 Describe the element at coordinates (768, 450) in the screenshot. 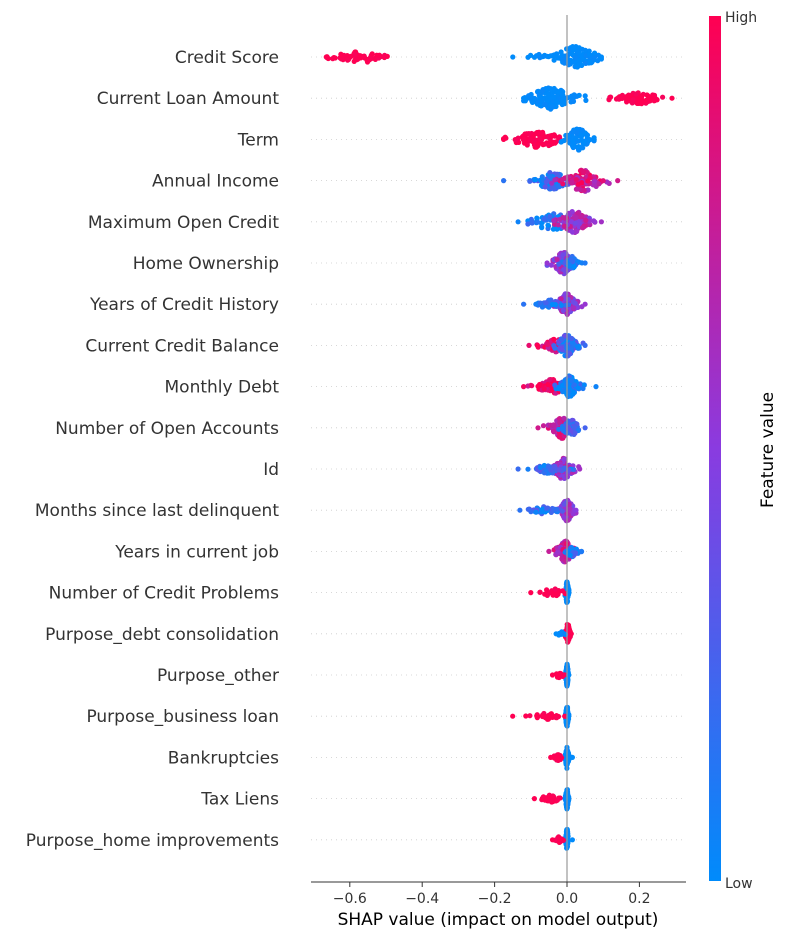

I see `colorbar-title: Feature value` at that location.